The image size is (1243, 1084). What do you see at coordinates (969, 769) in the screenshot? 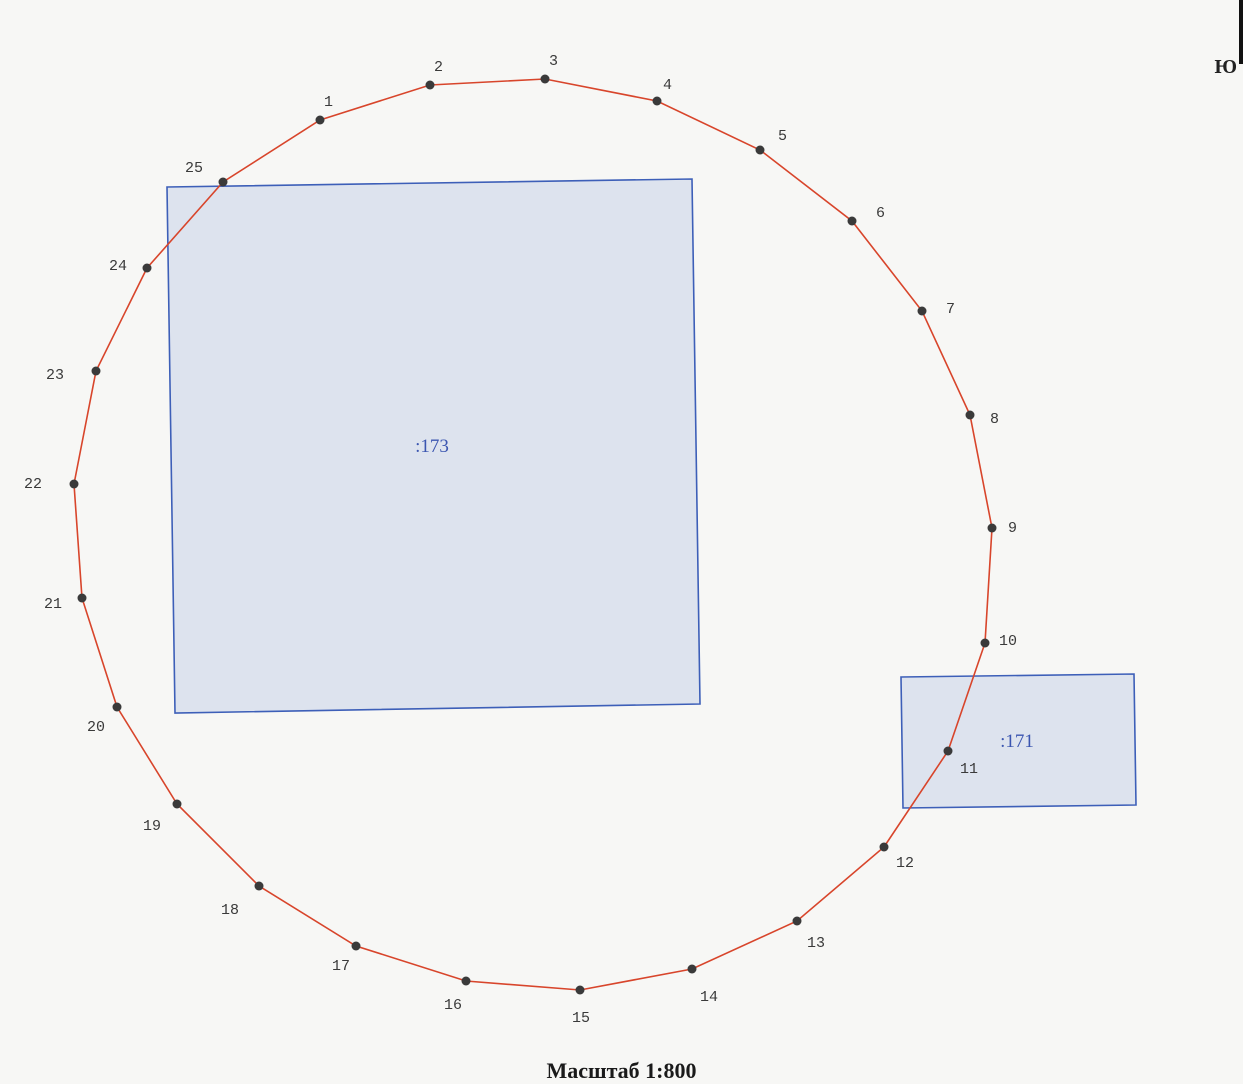
I see `boundary-point-label: 11` at bounding box center [969, 769].